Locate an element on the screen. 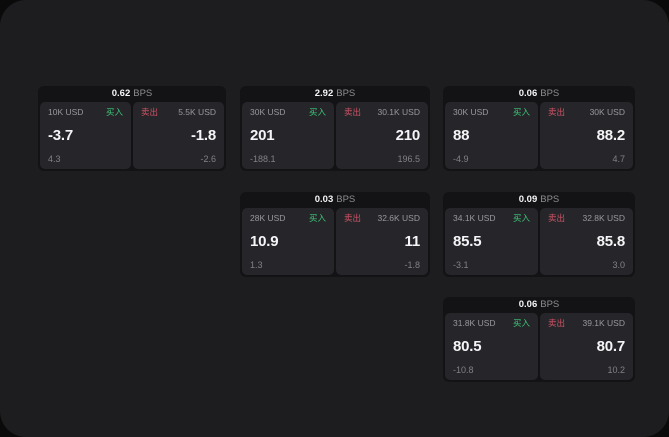 The width and height of the screenshot is (669, 437). bps-header: 0.09 BPS is located at coordinates (539, 200).